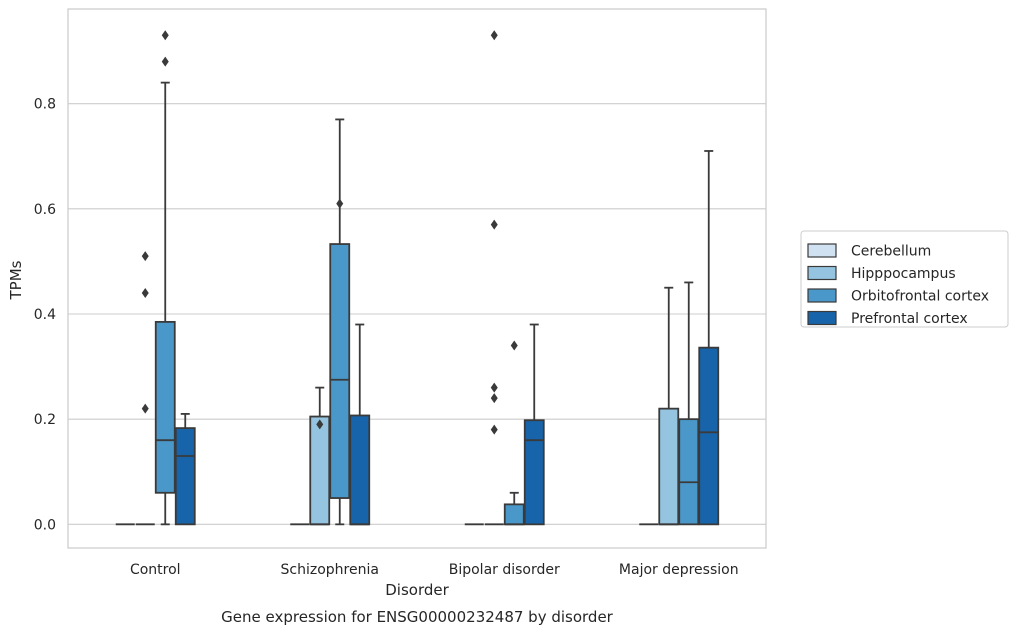  I want to click on x-tick-label: Bipolar disorder, so click(504, 570).